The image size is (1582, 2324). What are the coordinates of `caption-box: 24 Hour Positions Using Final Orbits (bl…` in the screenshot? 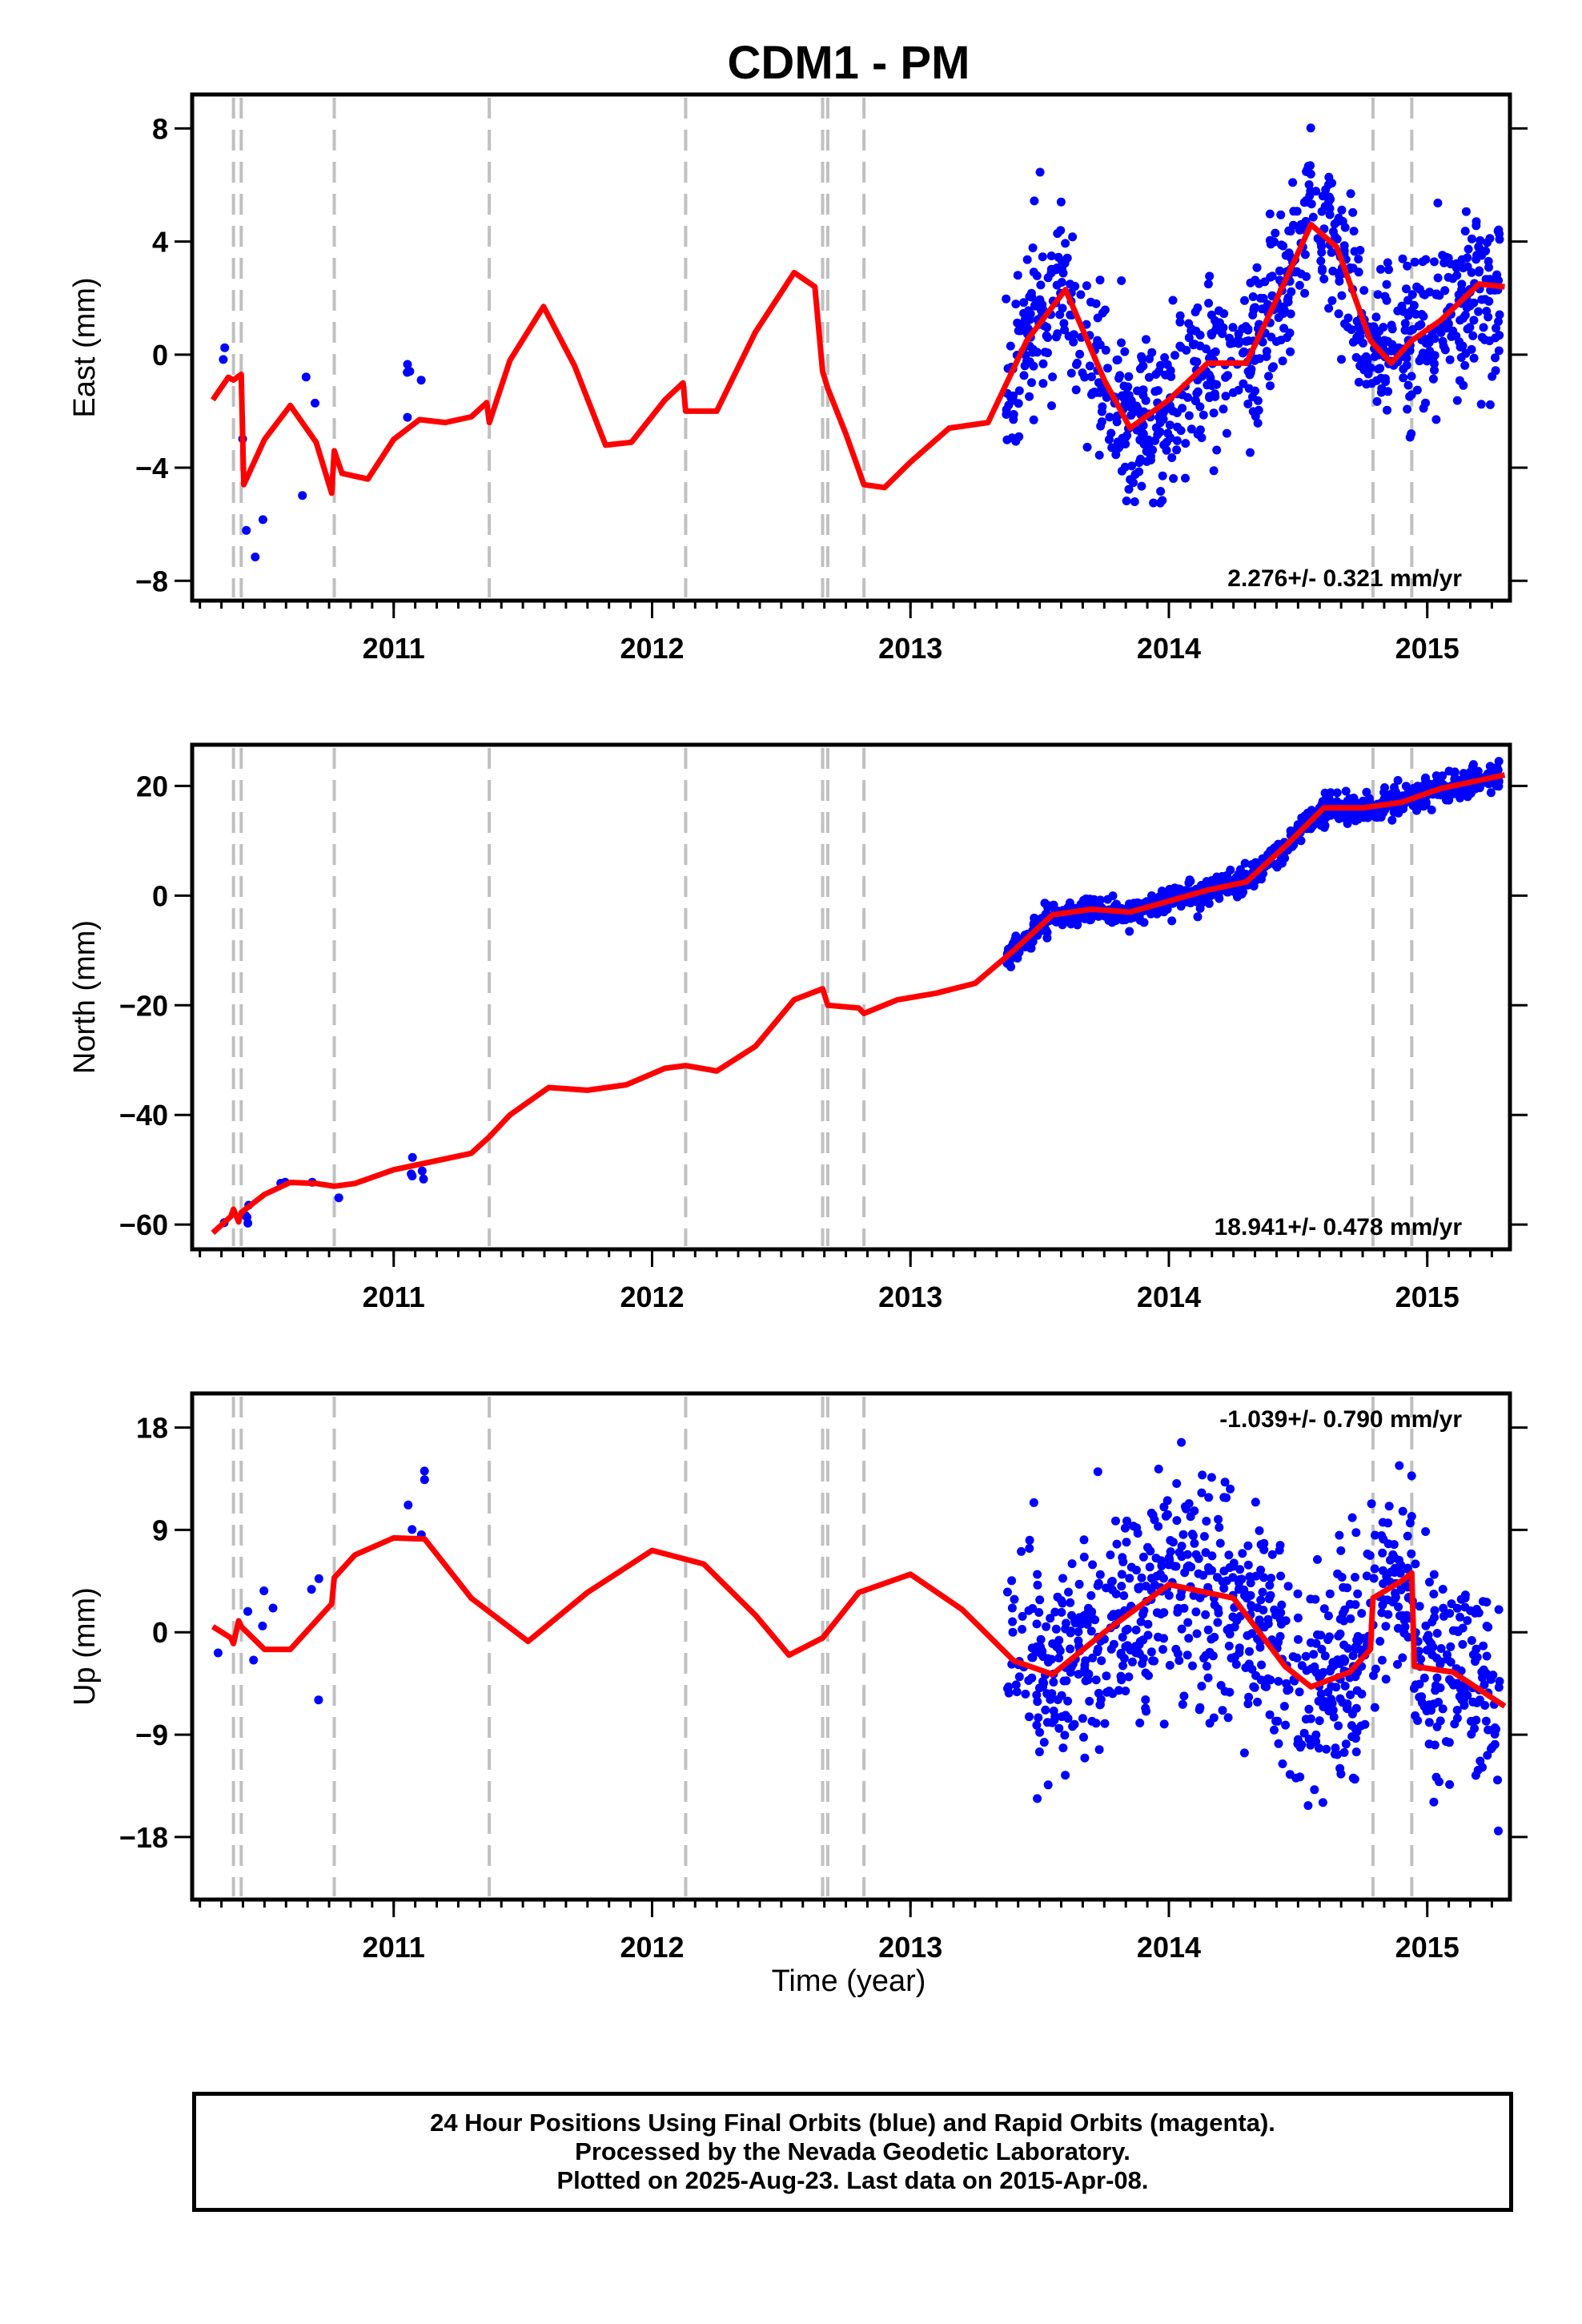 It's located at (852, 2152).